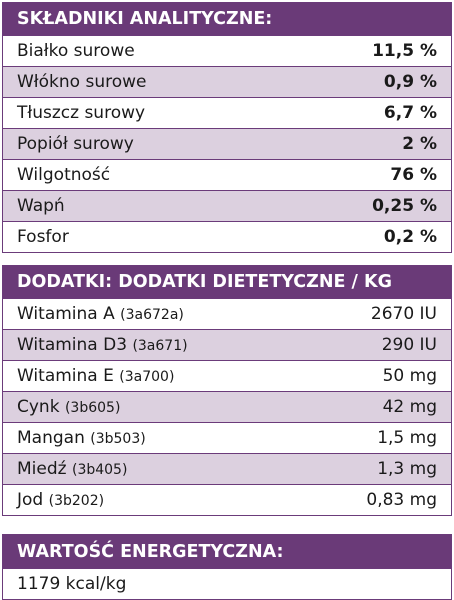 The image size is (454, 600). Describe the element at coordinates (41, 206) in the screenshot. I see `row-label: Wapń` at that location.